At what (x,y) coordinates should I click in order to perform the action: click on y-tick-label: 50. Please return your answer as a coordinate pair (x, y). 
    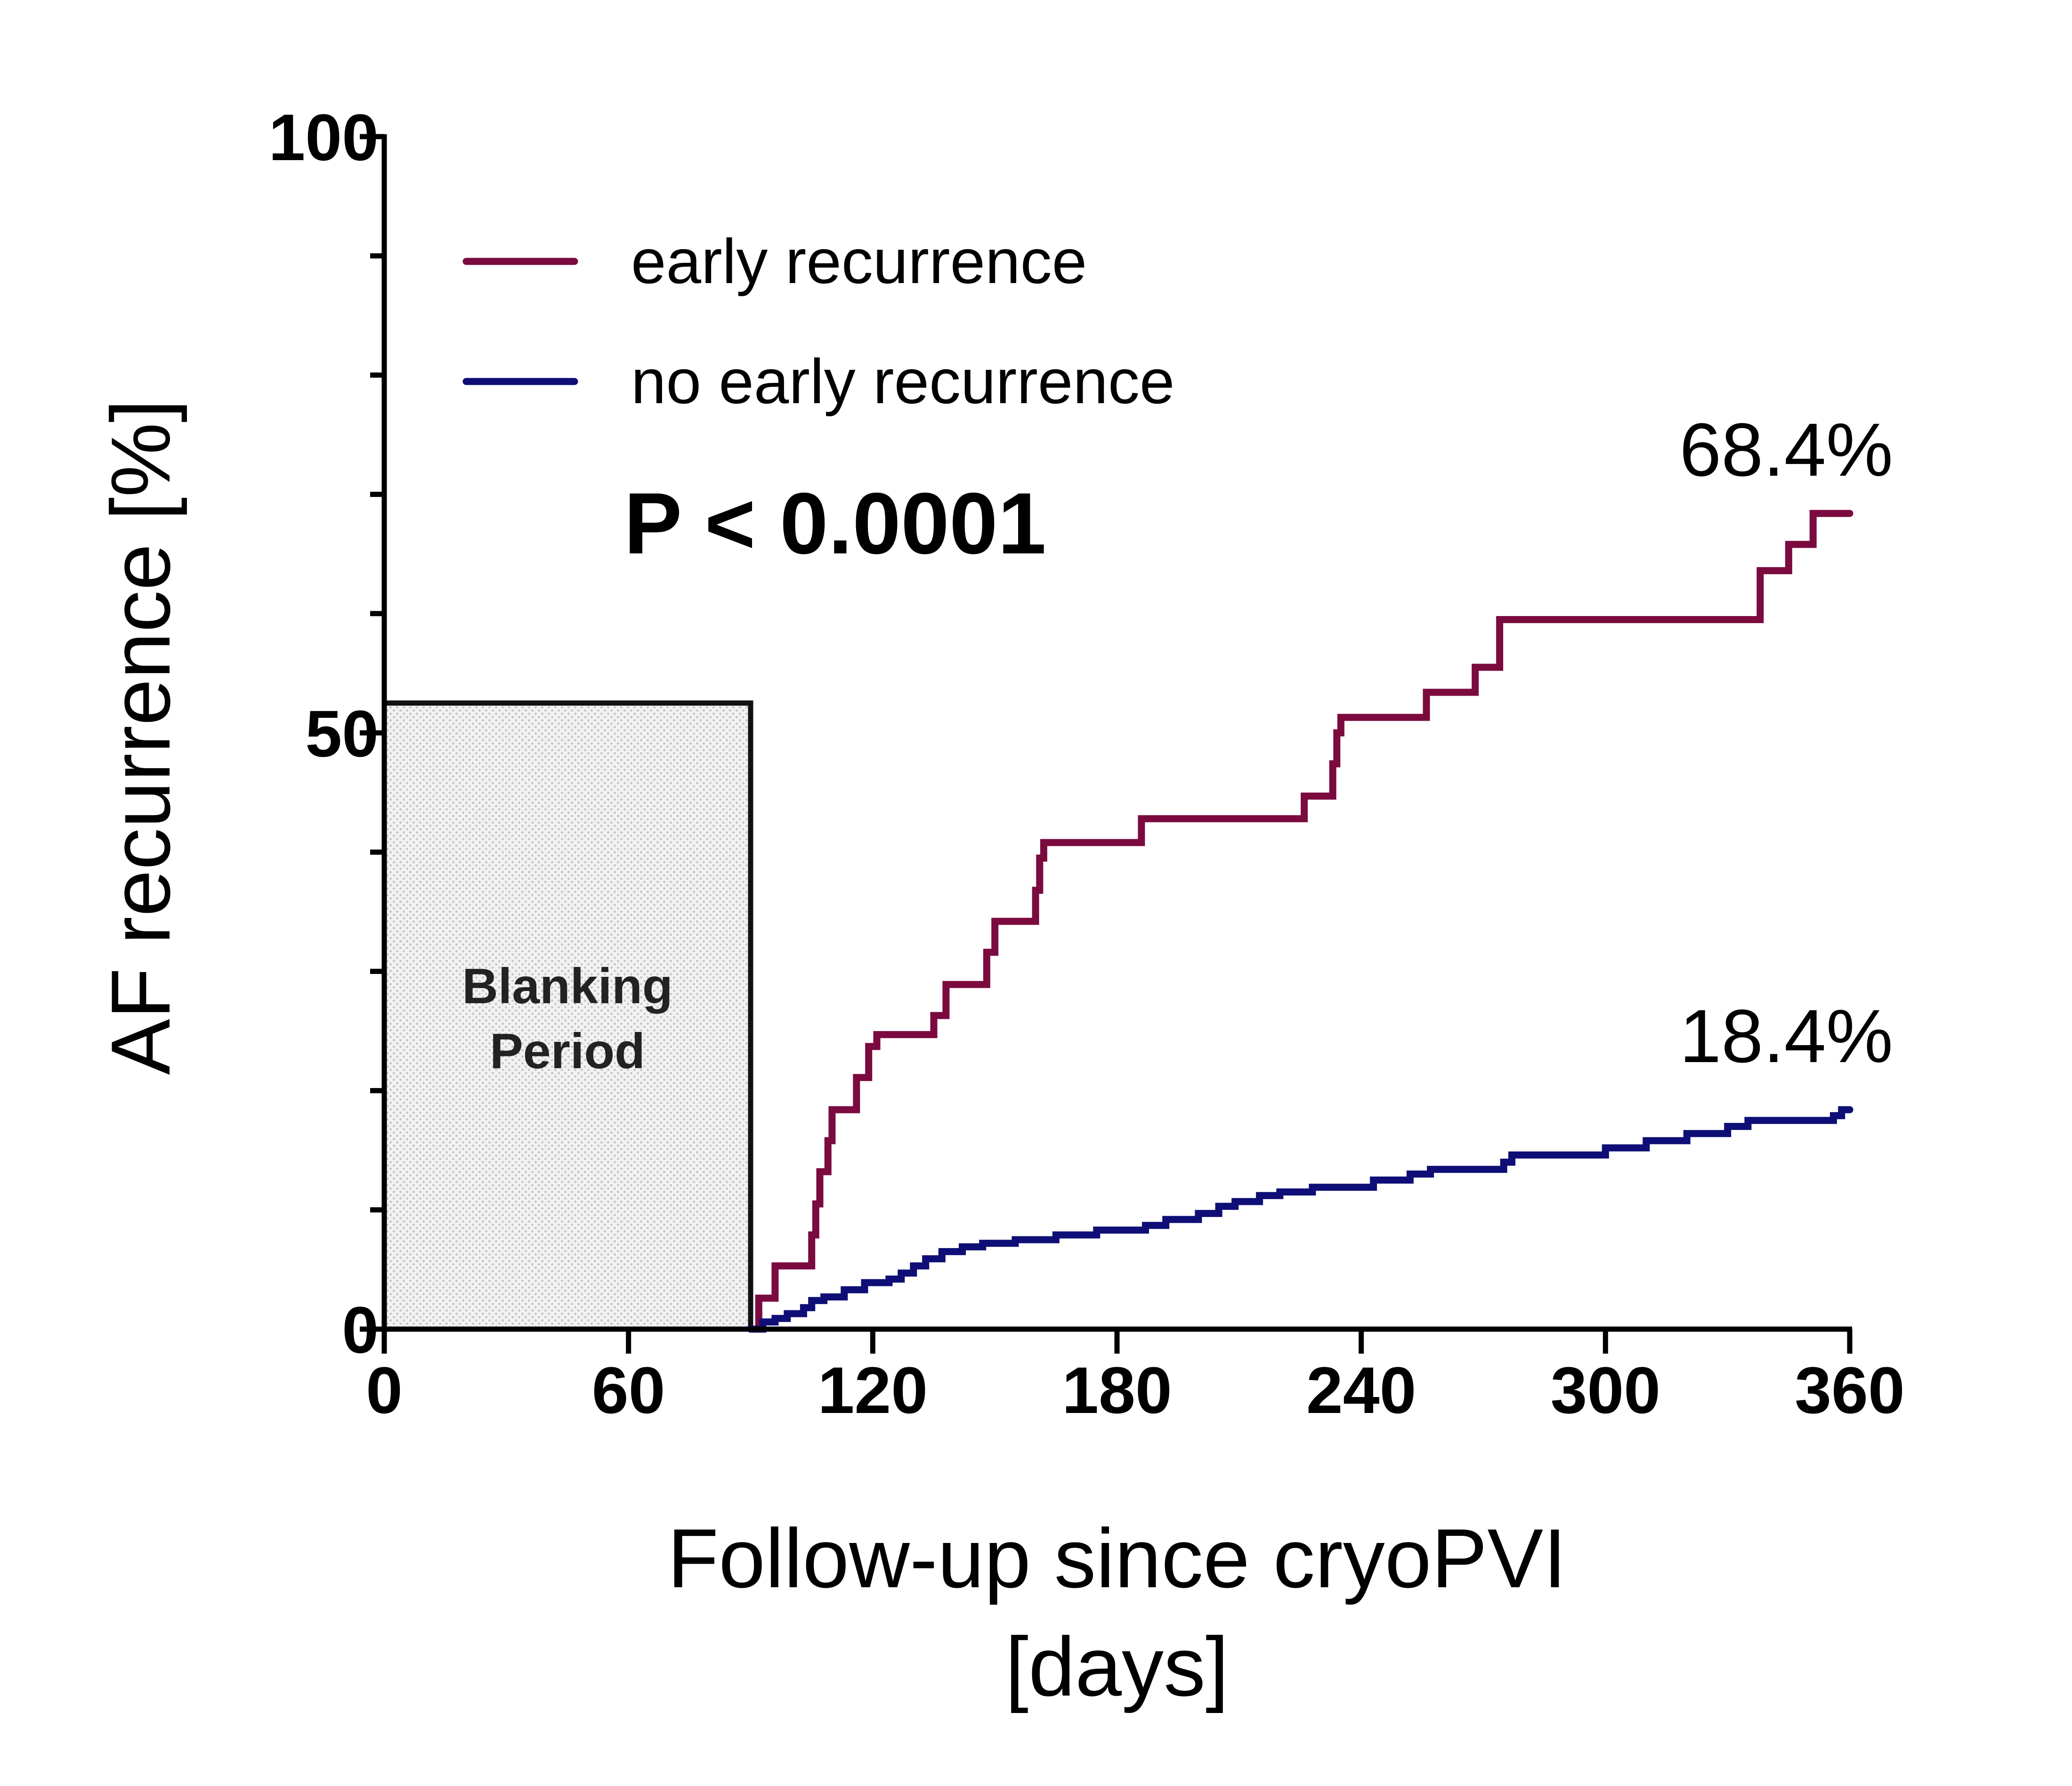
    Looking at the image, I should click on (342, 734).